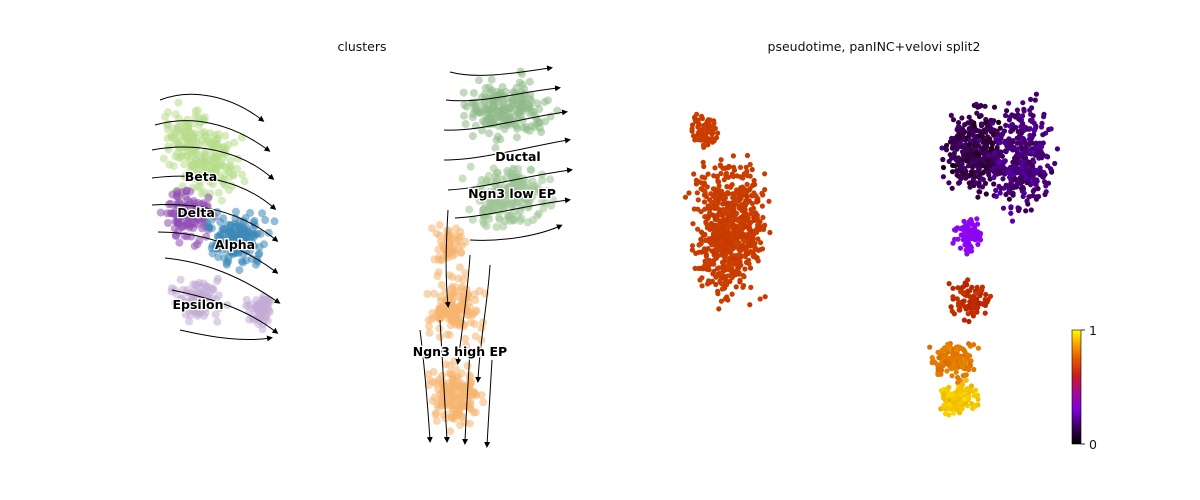  What do you see at coordinates (517, 156) in the screenshot?
I see `cluster-label: Ductal` at bounding box center [517, 156].